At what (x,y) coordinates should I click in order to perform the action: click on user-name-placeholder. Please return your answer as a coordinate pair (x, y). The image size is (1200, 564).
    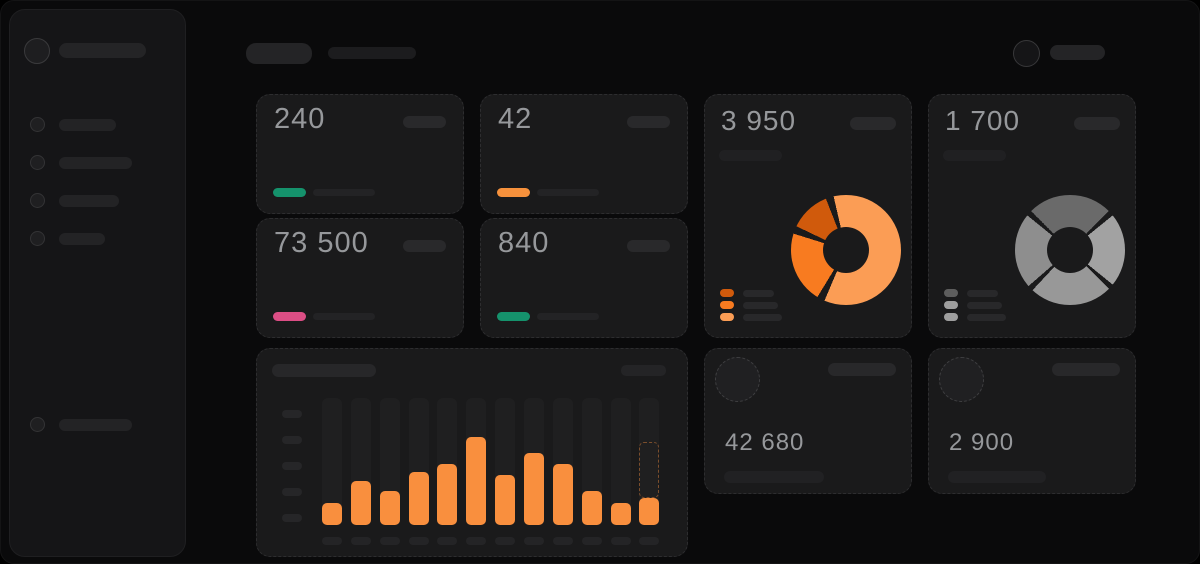
    Looking at the image, I should click on (1077, 52).